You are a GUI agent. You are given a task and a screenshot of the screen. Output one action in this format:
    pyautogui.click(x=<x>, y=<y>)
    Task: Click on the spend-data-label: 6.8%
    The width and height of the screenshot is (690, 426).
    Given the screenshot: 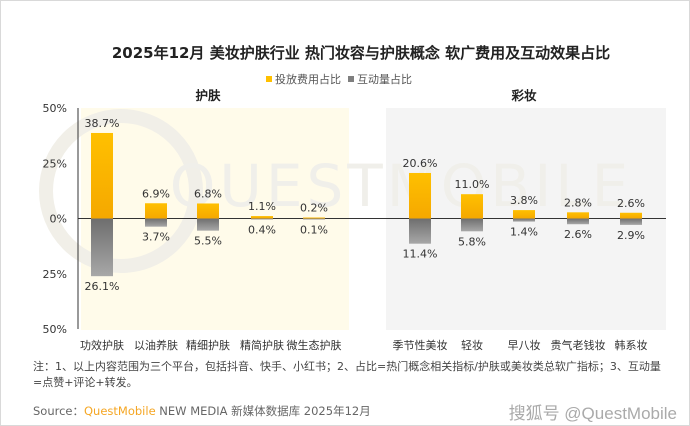 What is the action you would take?
    pyautogui.click(x=208, y=193)
    